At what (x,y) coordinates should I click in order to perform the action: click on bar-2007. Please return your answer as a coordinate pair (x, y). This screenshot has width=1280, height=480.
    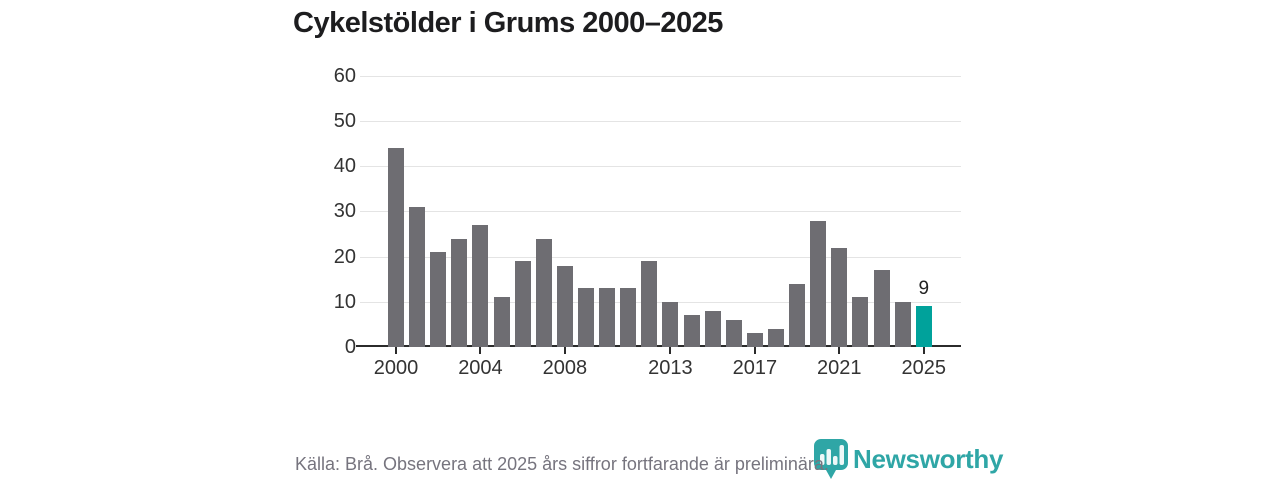
    Looking at the image, I should click on (543, 292).